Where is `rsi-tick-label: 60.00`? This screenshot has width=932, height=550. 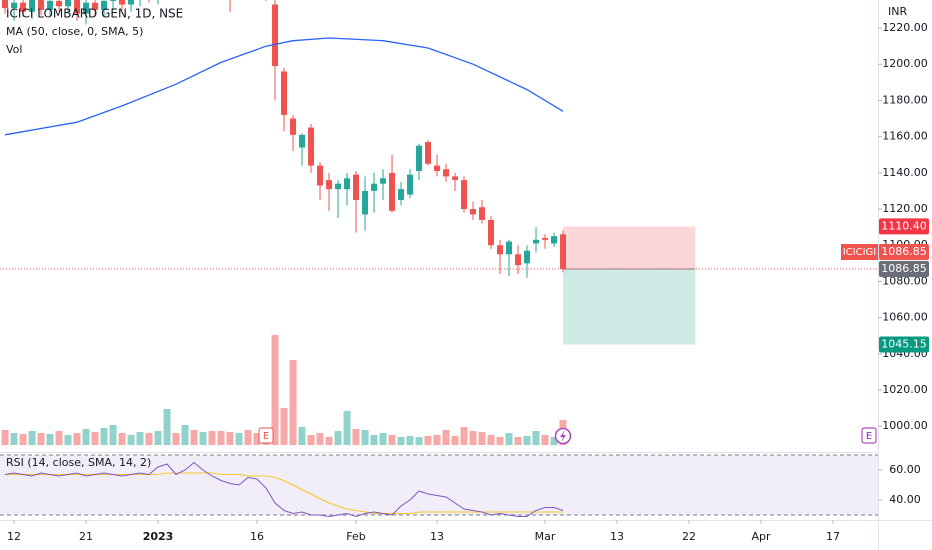 rsi-tick-label: 60.00 is located at coordinates (905, 469).